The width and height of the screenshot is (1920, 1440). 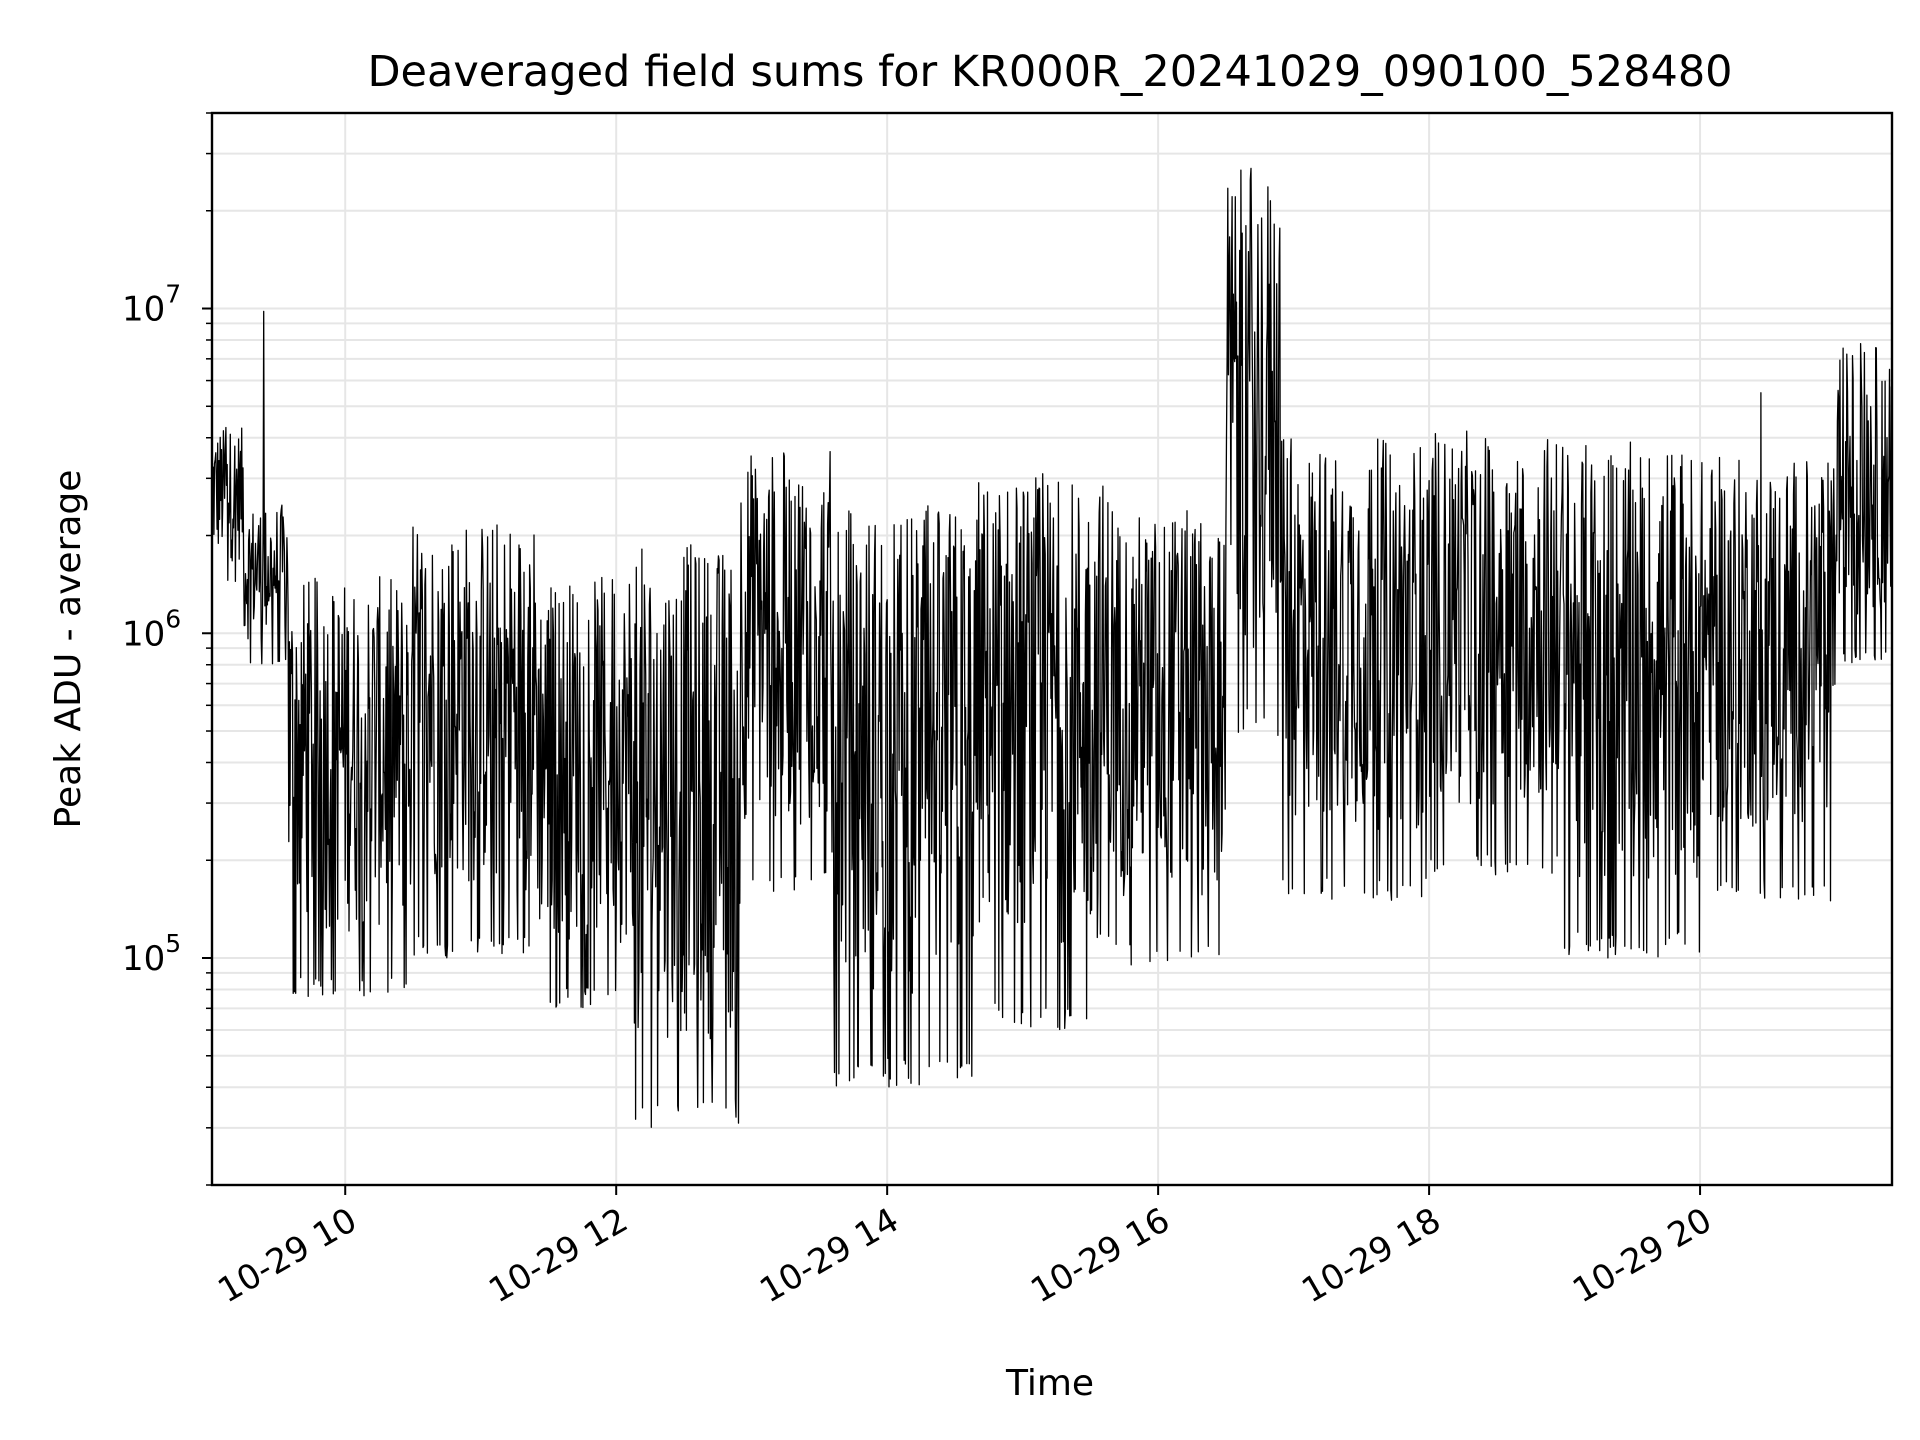 I want to click on x-tick-label: 10-29 20, so click(x=1642, y=1255).